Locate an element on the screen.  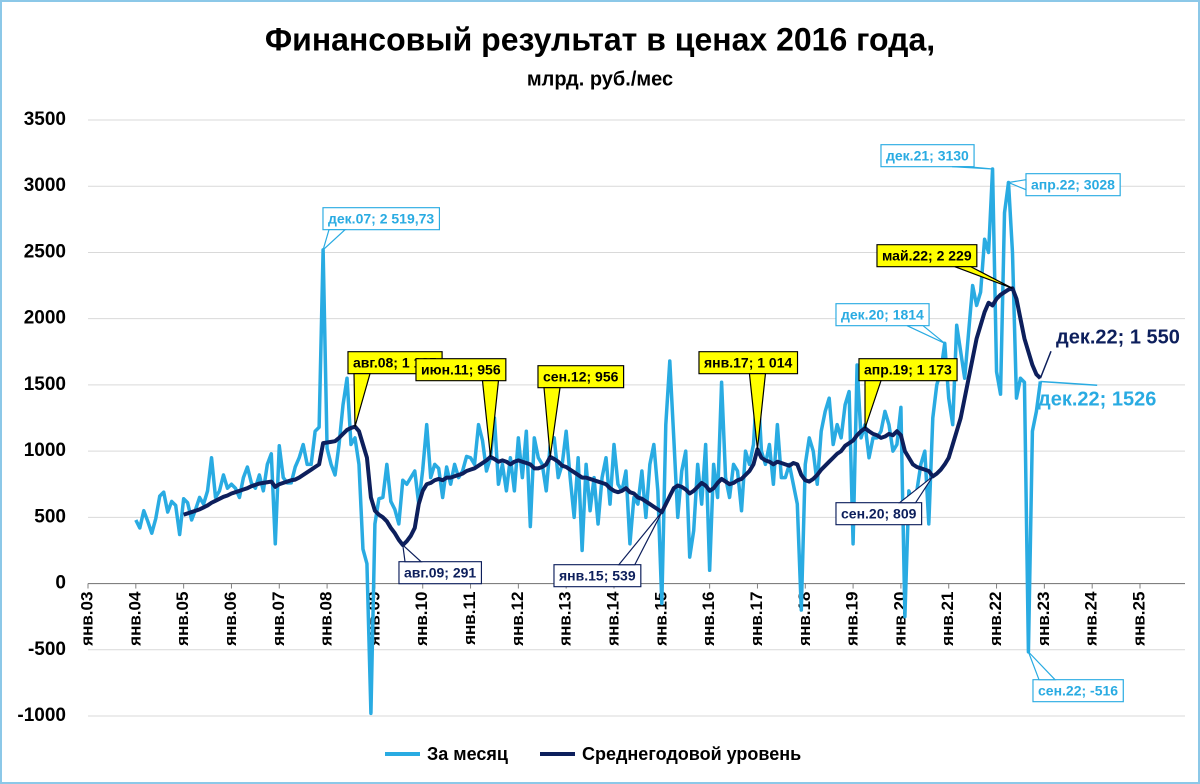
x-tick-label: янв.19 is located at coordinates (852, 619).